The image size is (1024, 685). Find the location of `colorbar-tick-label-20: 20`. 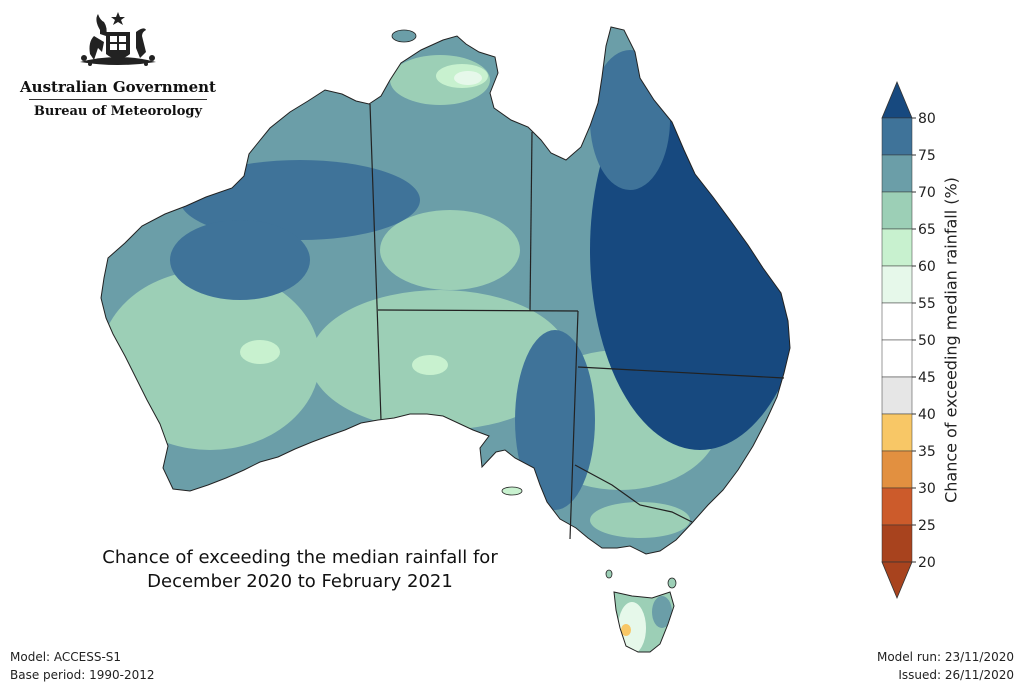

colorbar-tick-label-20: 20 is located at coordinates (927, 563).